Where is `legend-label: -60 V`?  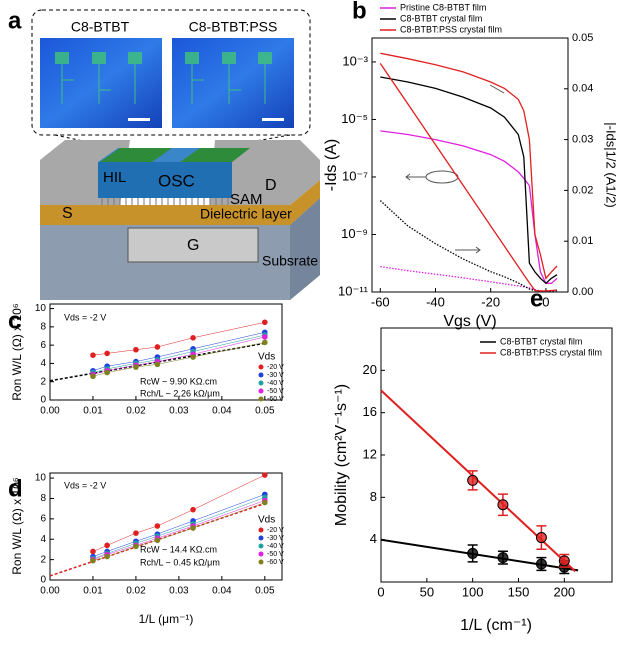 legend-label: -60 V is located at coordinates (275, 399).